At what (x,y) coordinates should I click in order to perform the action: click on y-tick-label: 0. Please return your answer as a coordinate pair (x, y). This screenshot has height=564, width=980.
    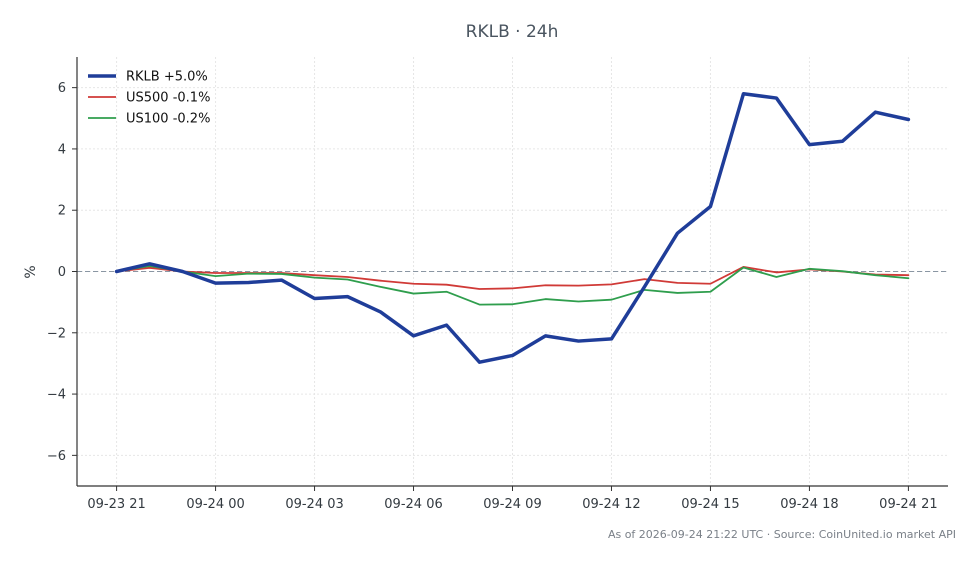
    Looking at the image, I should click on (62, 272).